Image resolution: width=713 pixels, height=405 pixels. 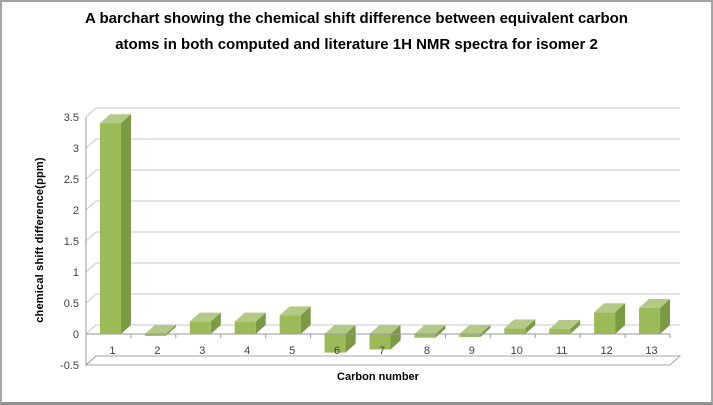 What do you see at coordinates (157, 351) in the screenshot?
I see `x-category-label: 2` at bounding box center [157, 351].